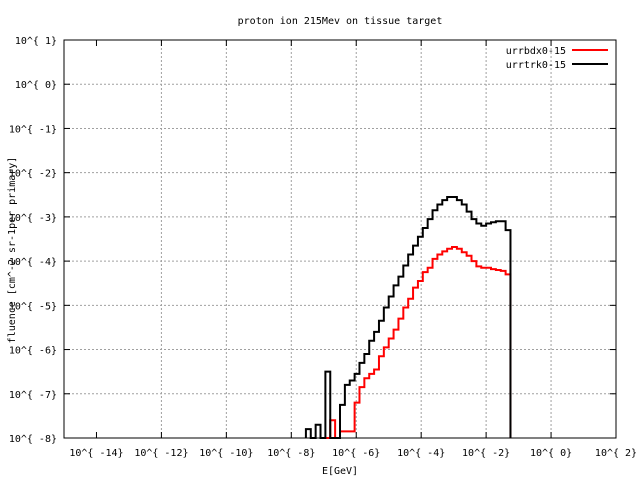 The image size is (640, 484). What do you see at coordinates (486, 453) in the screenshot?
I see `x-tick-label: 10^{ -2}` at bounding box center [486, 453].